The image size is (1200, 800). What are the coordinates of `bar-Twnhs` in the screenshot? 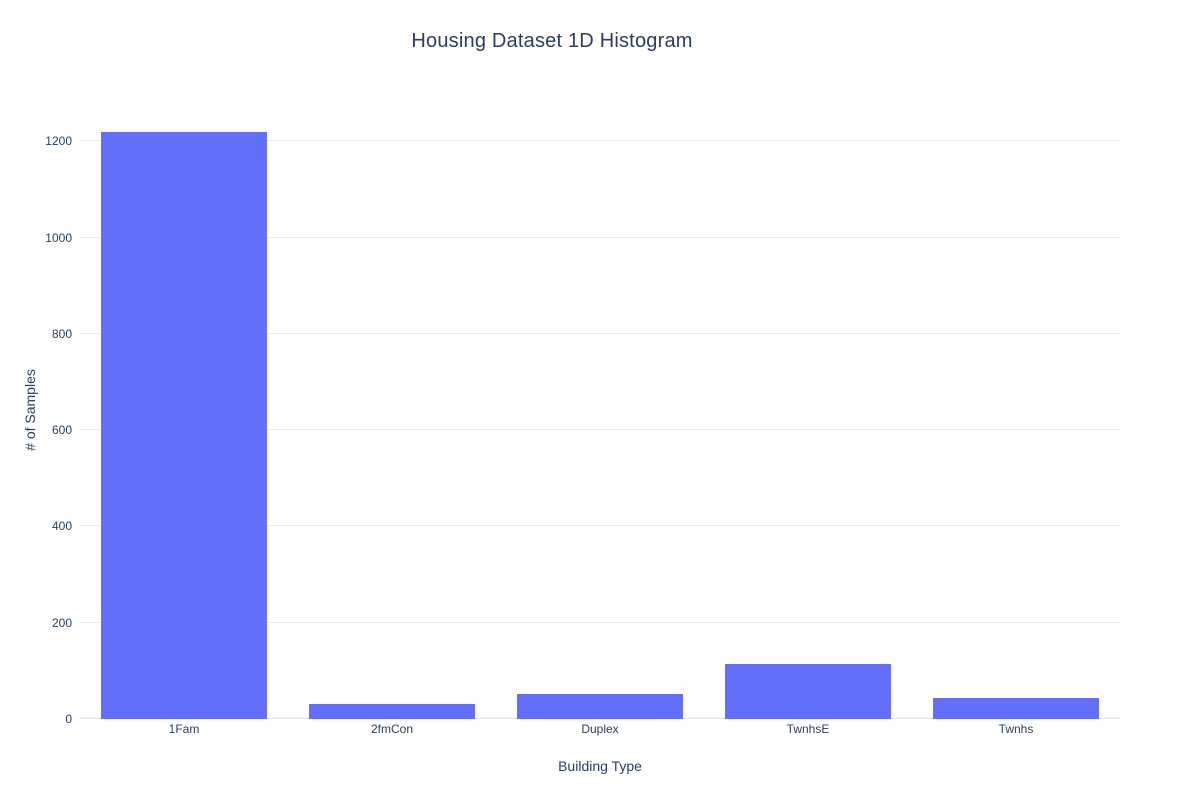 It's located at (1016, 708).